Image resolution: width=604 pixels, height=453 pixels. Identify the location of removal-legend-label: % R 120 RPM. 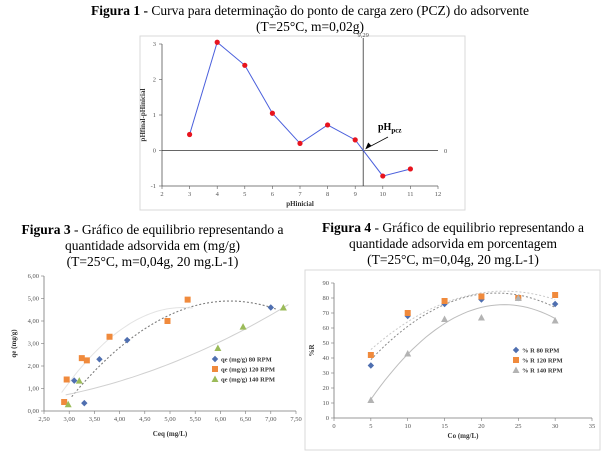
(542, 360).